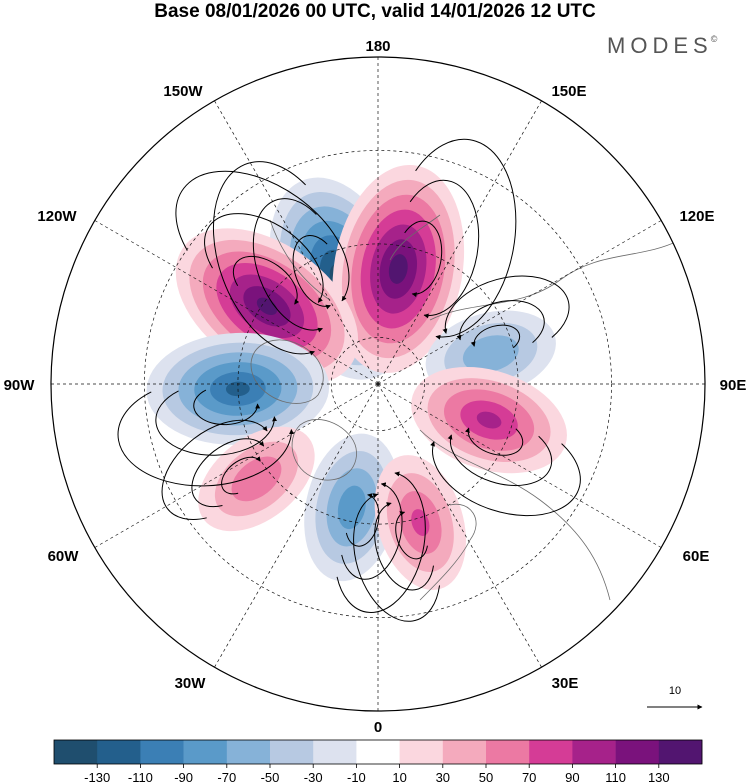  Describe the element at coordinates (448, 552) in the screenshot. I see `coast-scandinavia` at that location.